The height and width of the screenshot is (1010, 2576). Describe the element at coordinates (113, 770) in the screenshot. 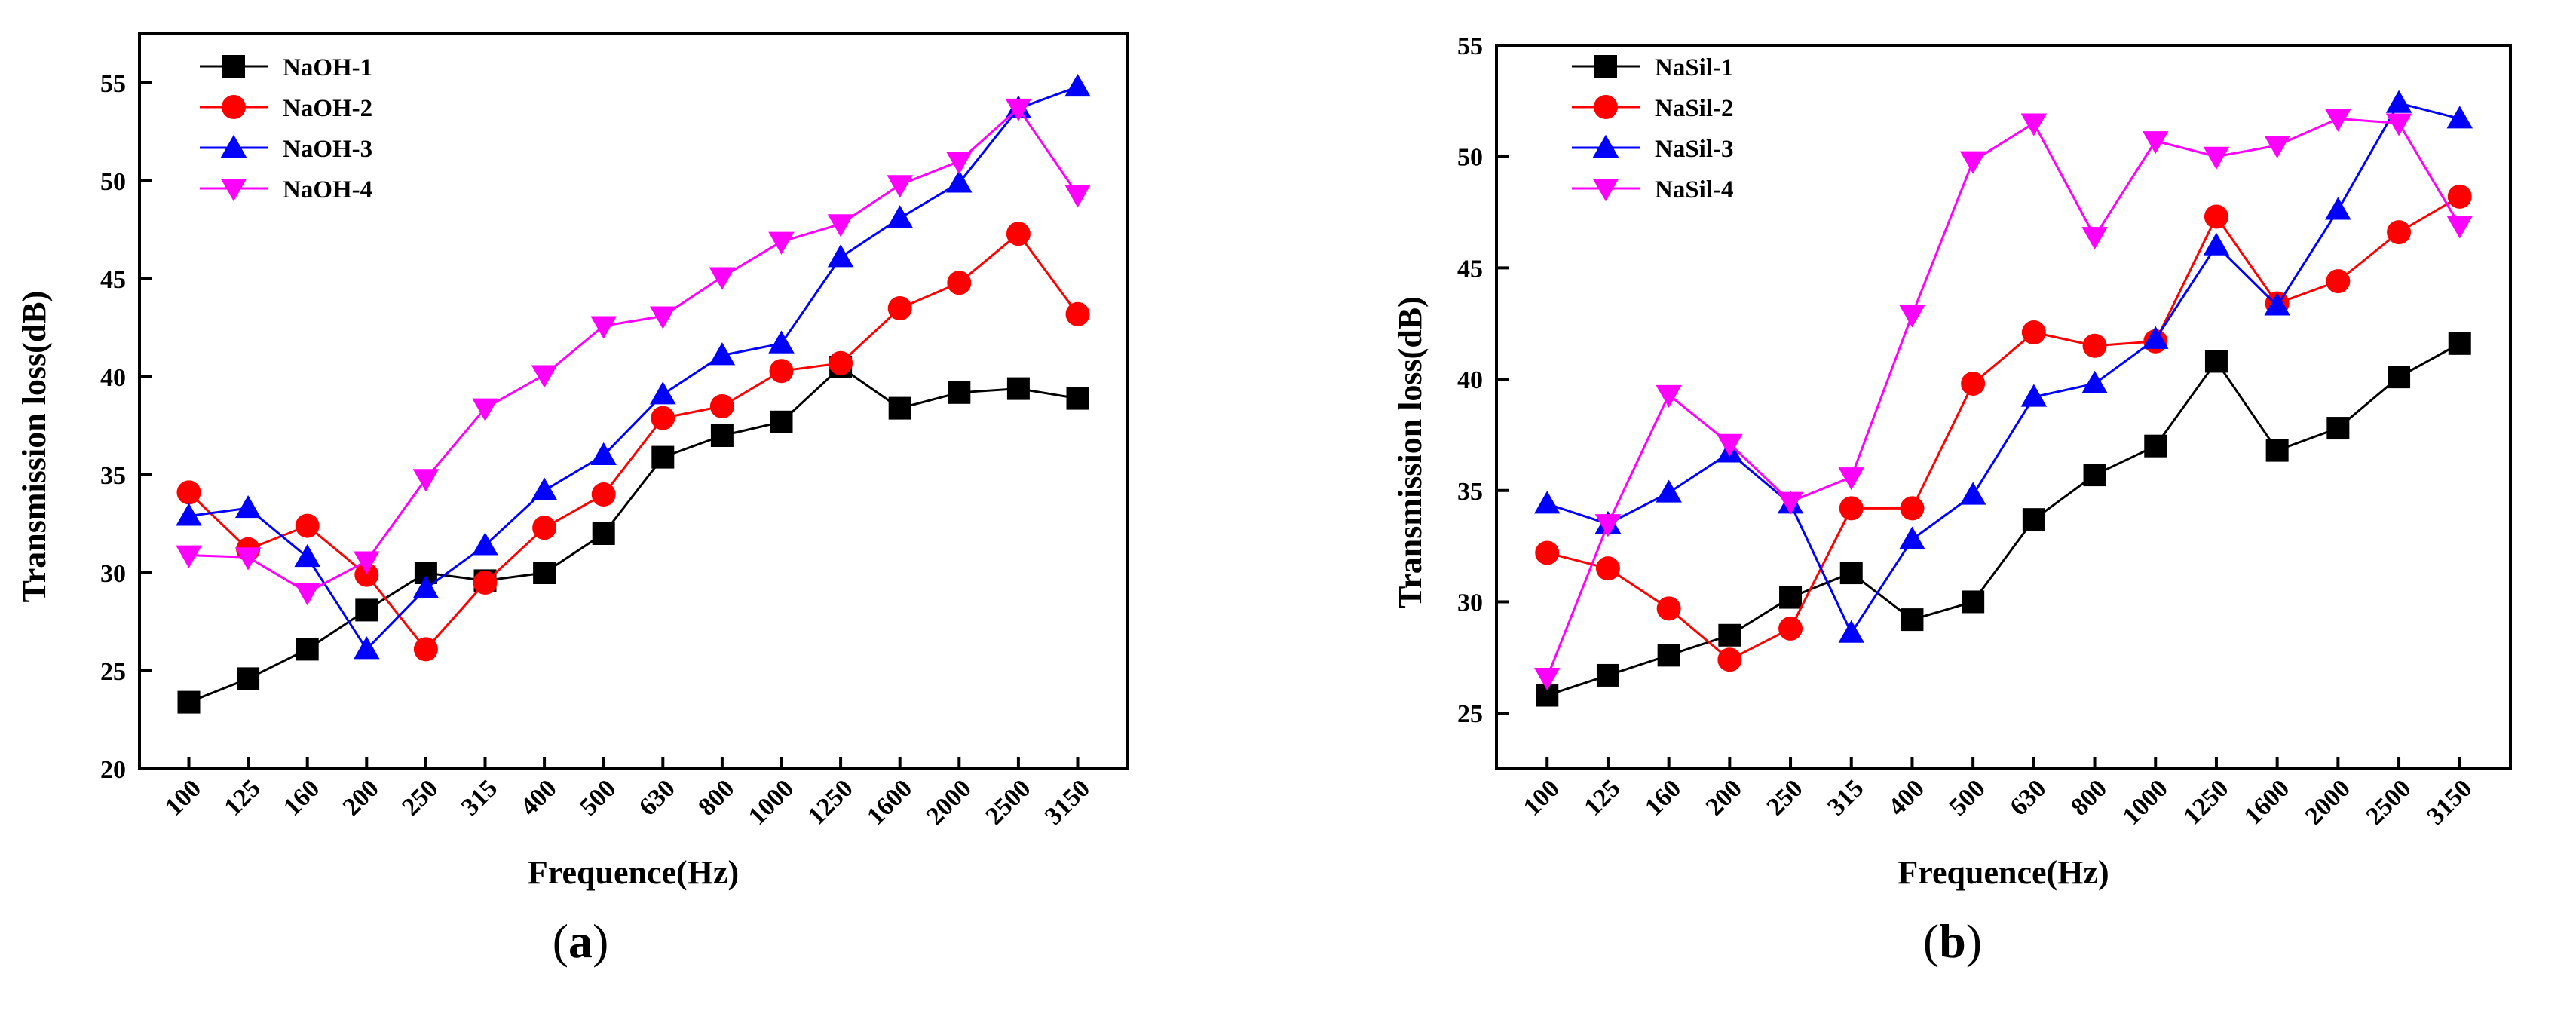

I see `y-tick-label: 20` at that location.